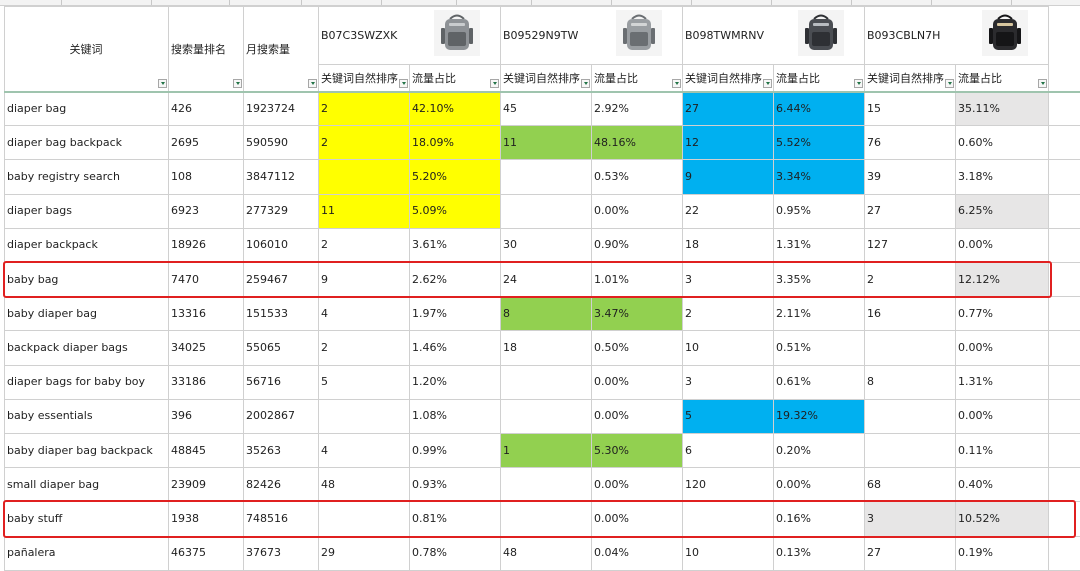 This screenshot has width=1080, height=571. I want to click on table-cell: diaper bag, so click(37, 108).